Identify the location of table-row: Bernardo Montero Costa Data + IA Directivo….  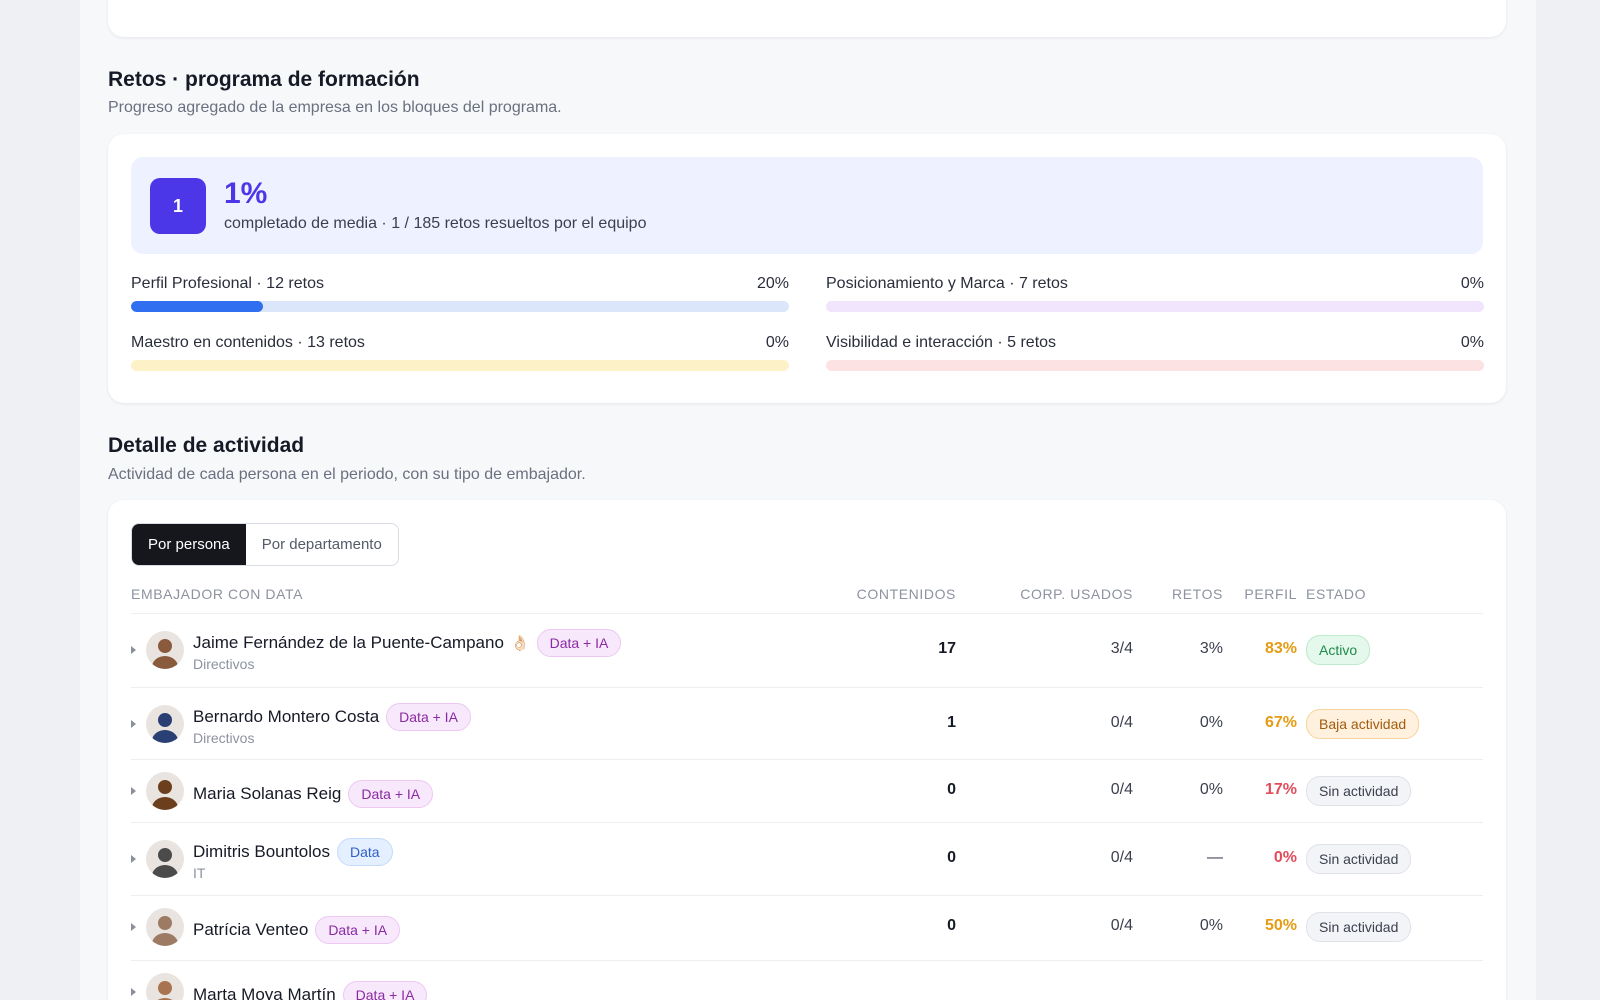
(807, 723).